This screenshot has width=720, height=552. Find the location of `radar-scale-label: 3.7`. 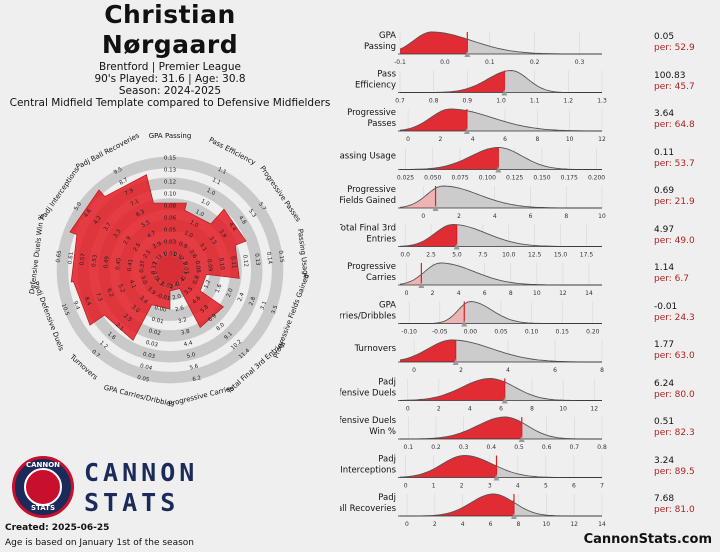

radar-scale-label: 3.7 is located at coordinates (108, 226).